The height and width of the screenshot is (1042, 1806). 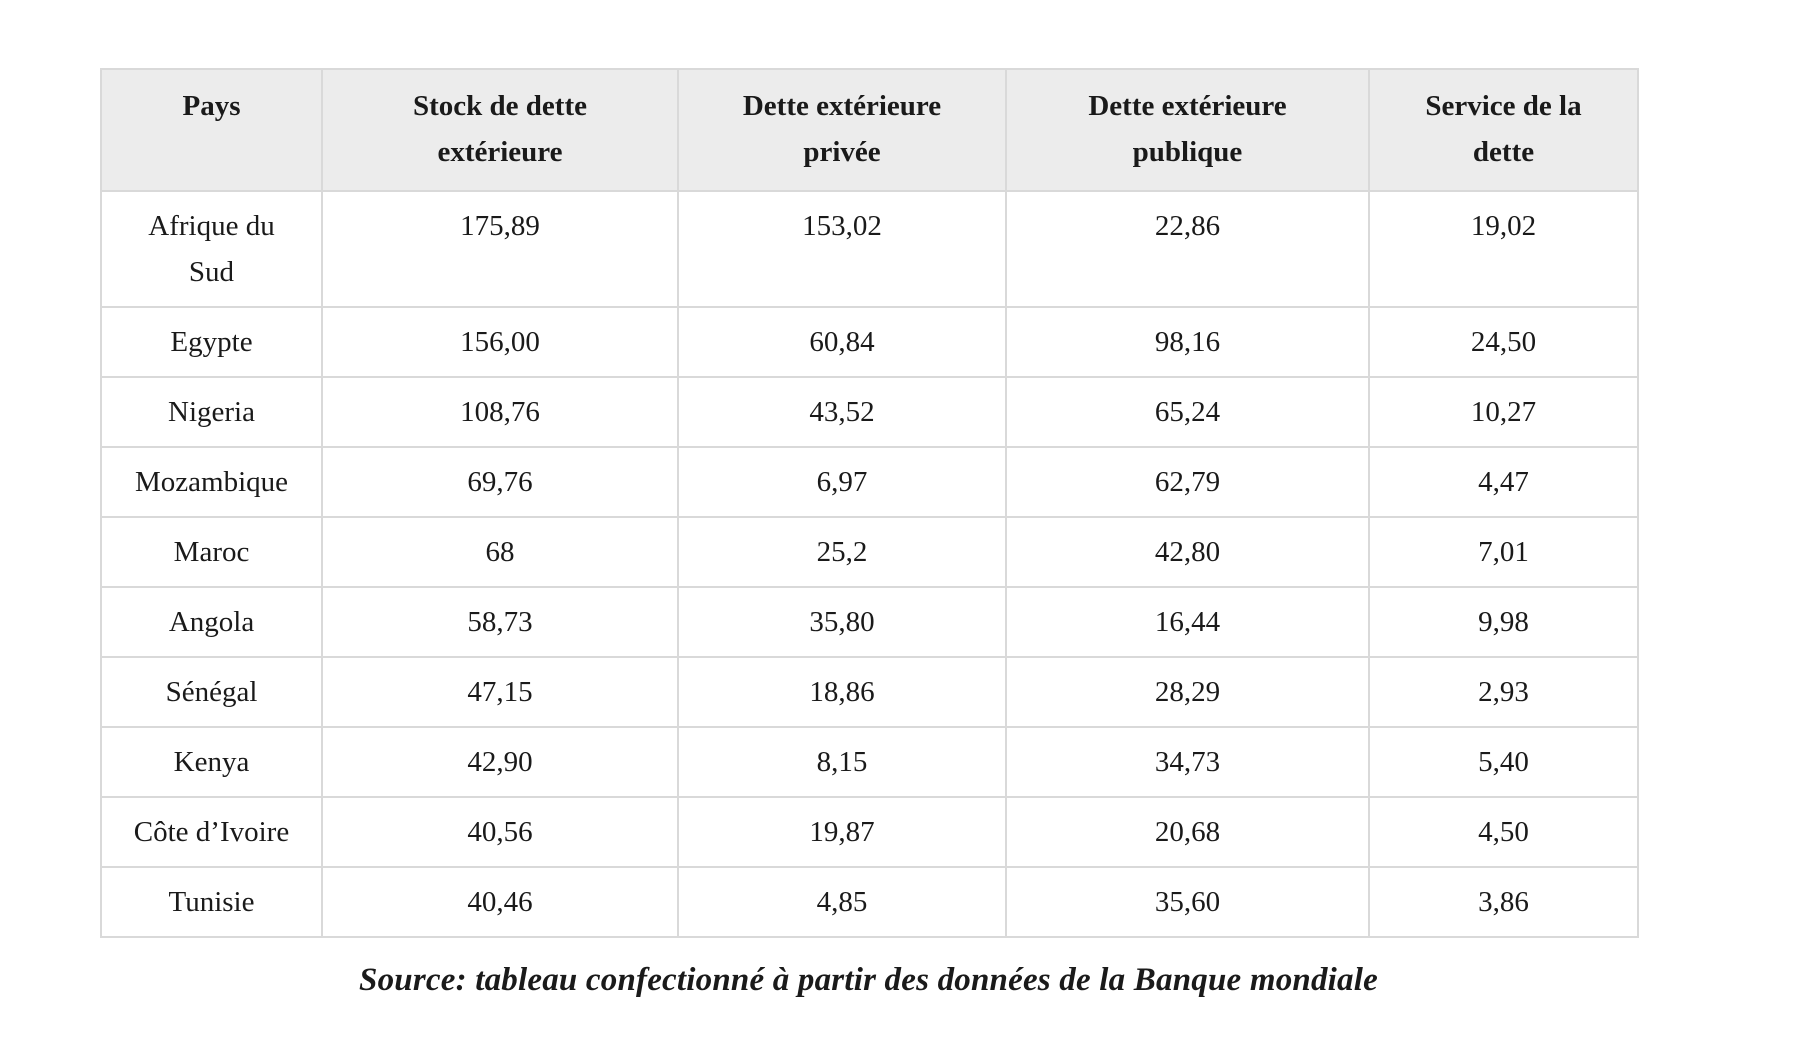 I want to click on value-cell: 8,15, so click(x=842, y=762).